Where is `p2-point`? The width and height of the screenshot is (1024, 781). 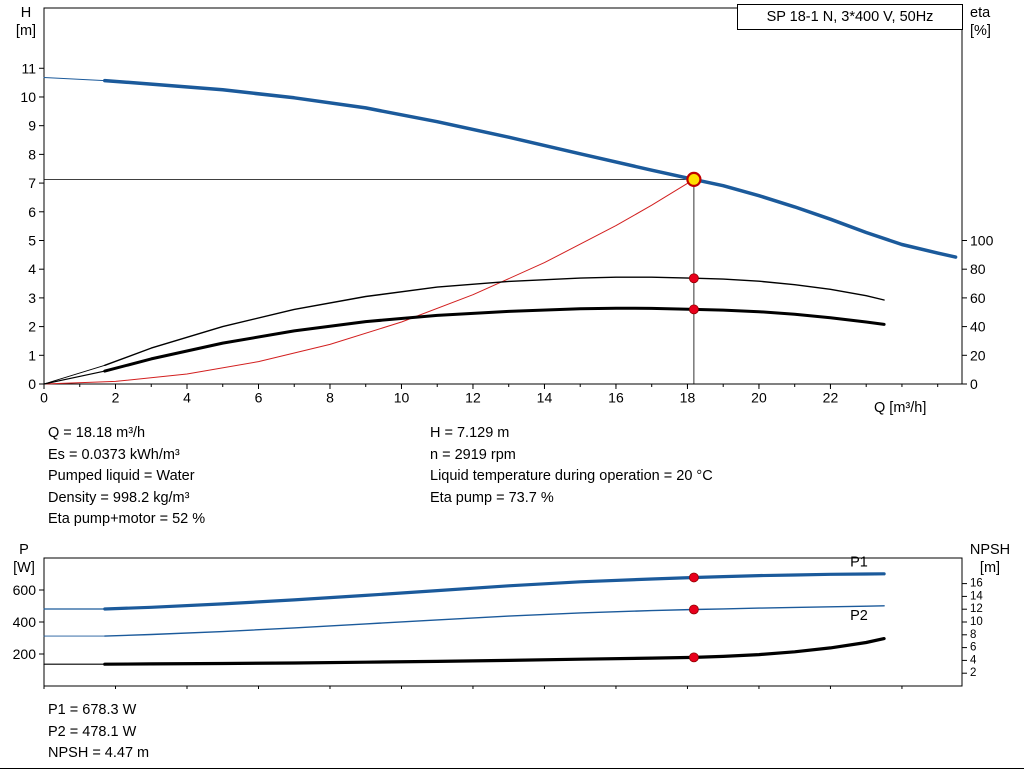
p2-point is located at coordinates (693, 609).